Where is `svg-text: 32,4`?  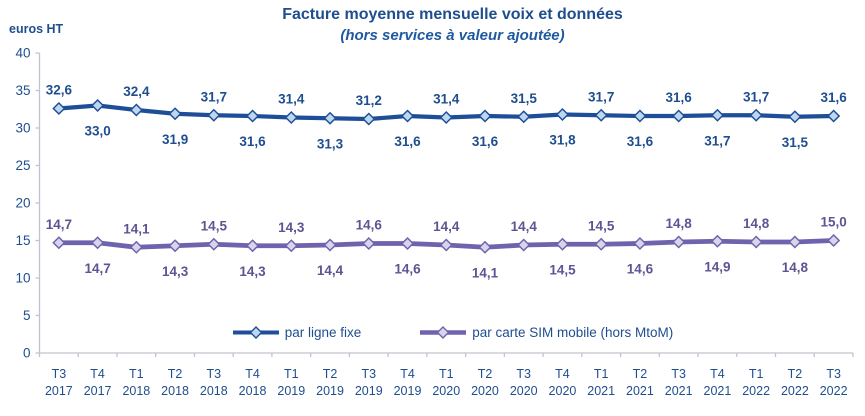 svg-text: 32,4 is located at coordinates (136, 91).